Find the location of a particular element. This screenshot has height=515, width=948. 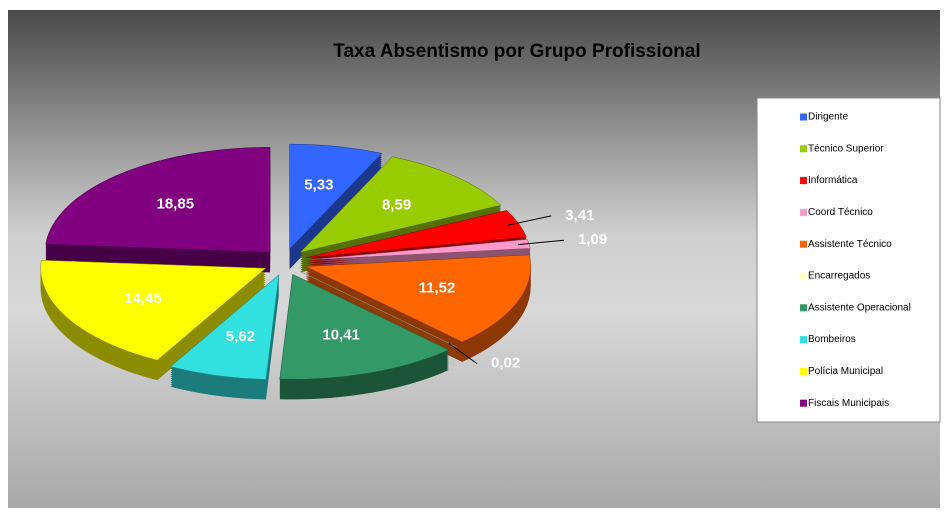

legend-label: Encarregados is located at coordinates (839, 276).